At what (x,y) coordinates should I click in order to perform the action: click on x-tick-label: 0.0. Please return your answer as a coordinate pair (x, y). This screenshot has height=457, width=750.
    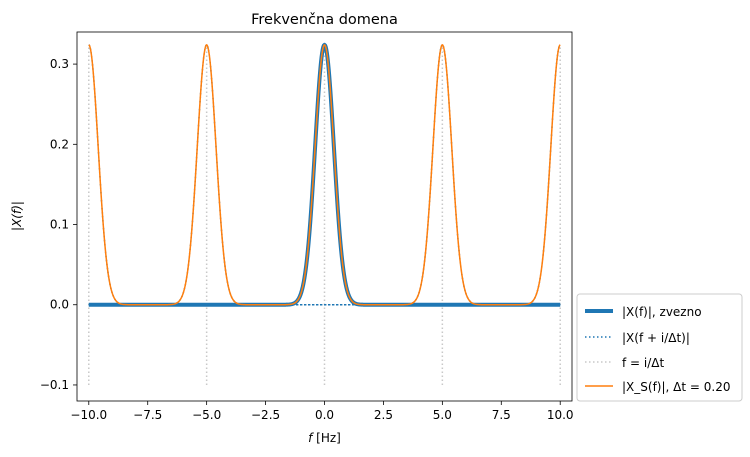
    Looking at the image, I should click on (324, 415).